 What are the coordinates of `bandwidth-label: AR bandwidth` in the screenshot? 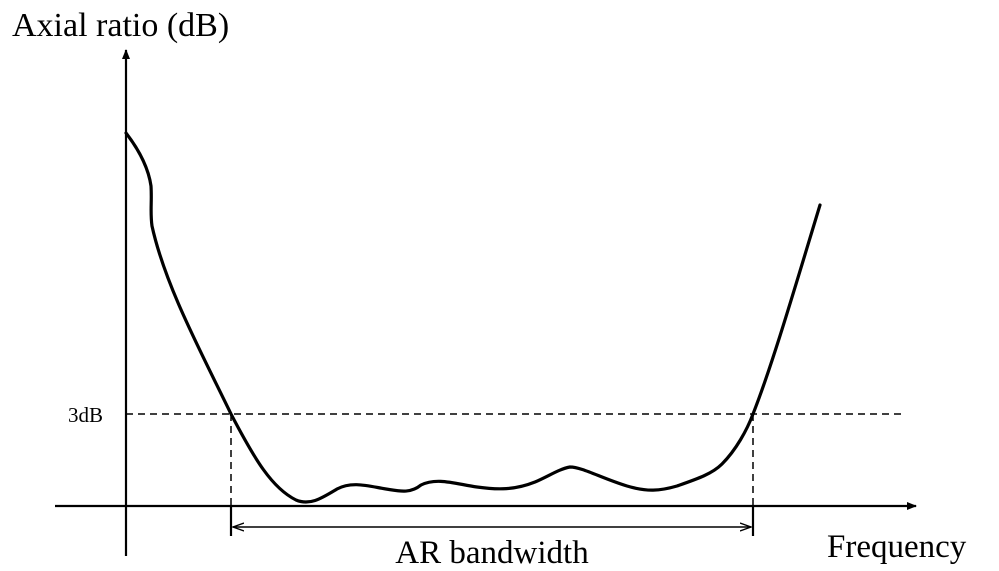 It's located at (492, 553).